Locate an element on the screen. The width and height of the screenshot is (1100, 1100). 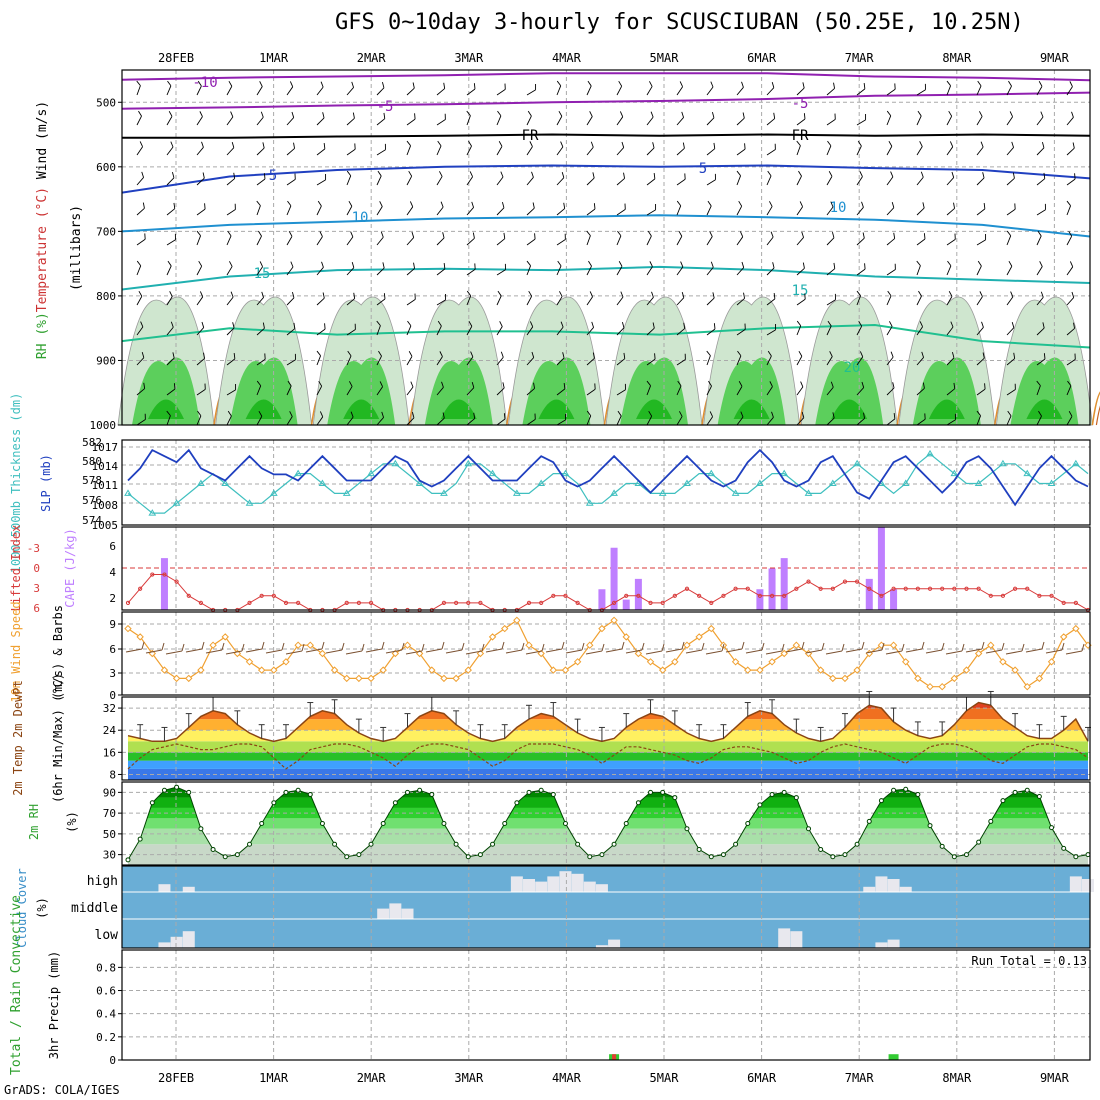
temp-tick-label-1: 24 is located at coordinates (110, 730).